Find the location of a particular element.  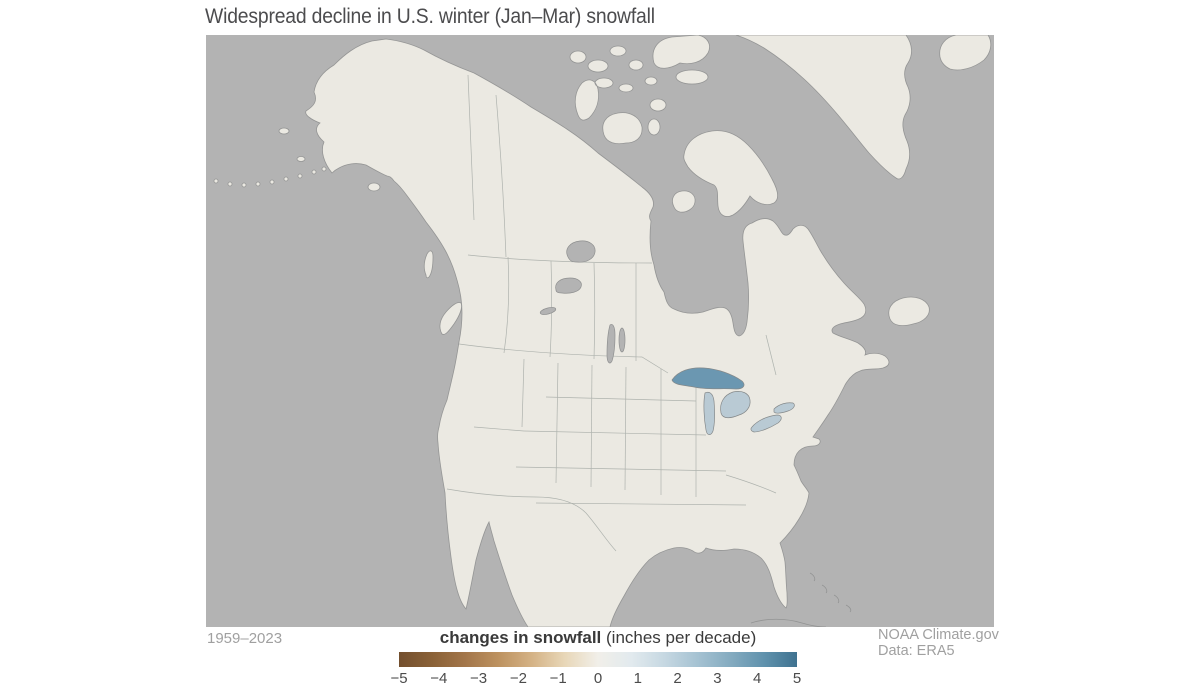

great-slave-lake is located at coordinates (568, 285).